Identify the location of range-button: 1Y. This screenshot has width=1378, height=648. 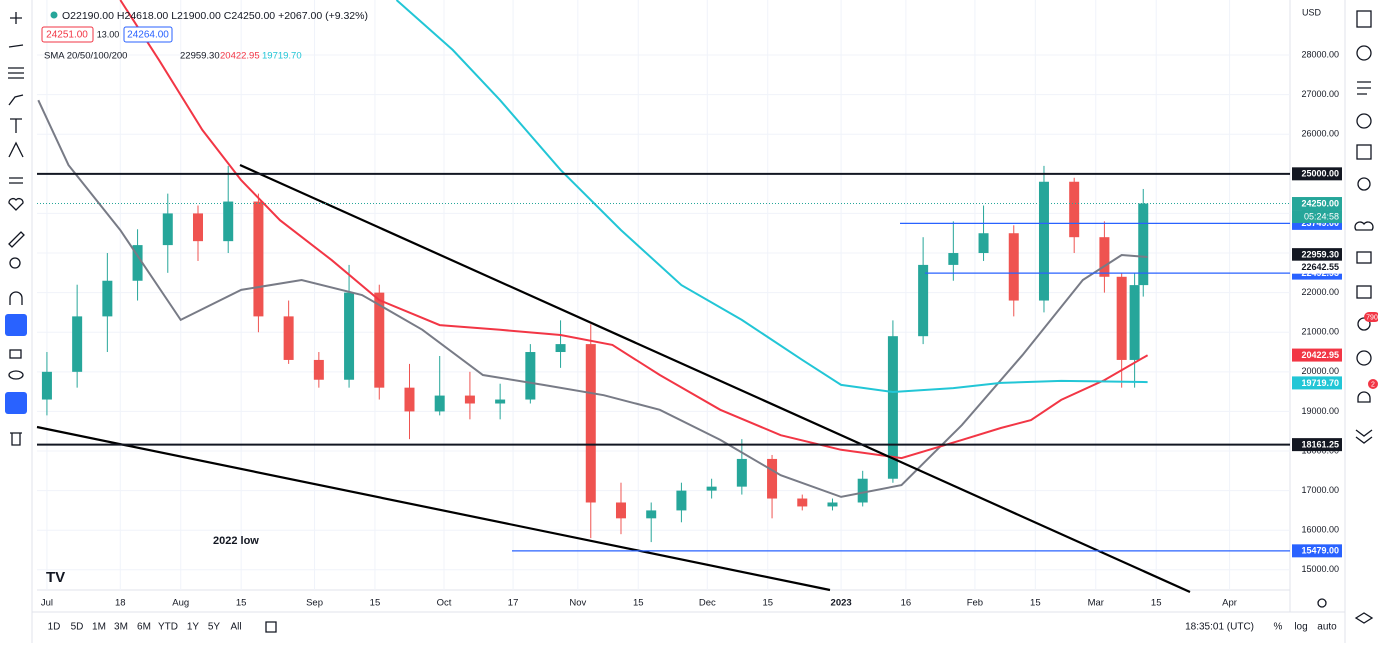
(193, 627).